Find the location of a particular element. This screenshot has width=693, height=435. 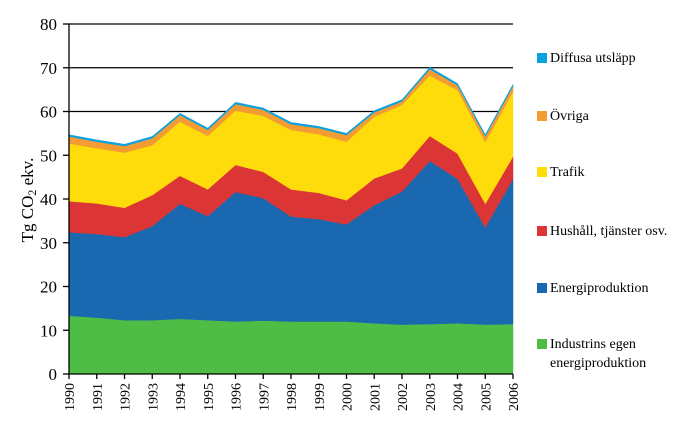

x-tick-label: 1999 is located at coordinates (320, 397).